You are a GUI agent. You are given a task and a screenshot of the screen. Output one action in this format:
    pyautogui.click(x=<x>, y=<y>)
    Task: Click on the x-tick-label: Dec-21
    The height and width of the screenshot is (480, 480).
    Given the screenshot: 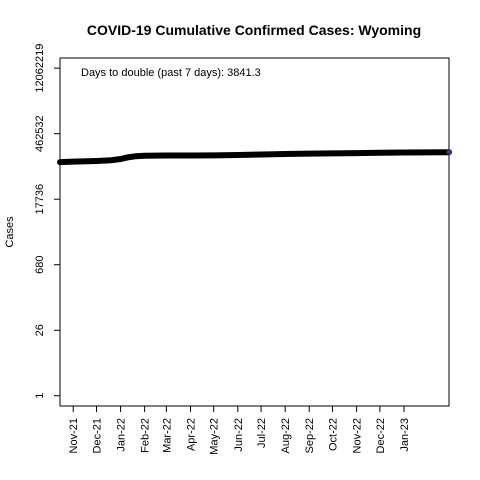 What is the action you would take?
    pyautogui.click(x=97, y=435)
    